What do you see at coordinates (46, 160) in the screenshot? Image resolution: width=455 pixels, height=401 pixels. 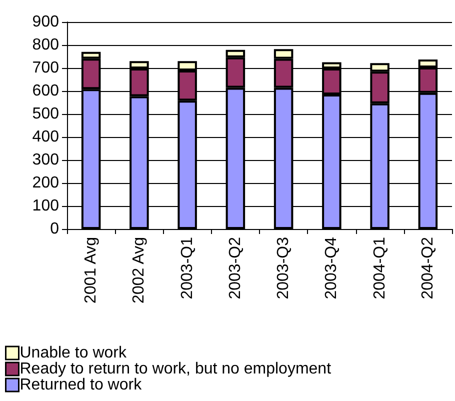 I see `y-tick-label: 300` at bounding box center [46, 160].